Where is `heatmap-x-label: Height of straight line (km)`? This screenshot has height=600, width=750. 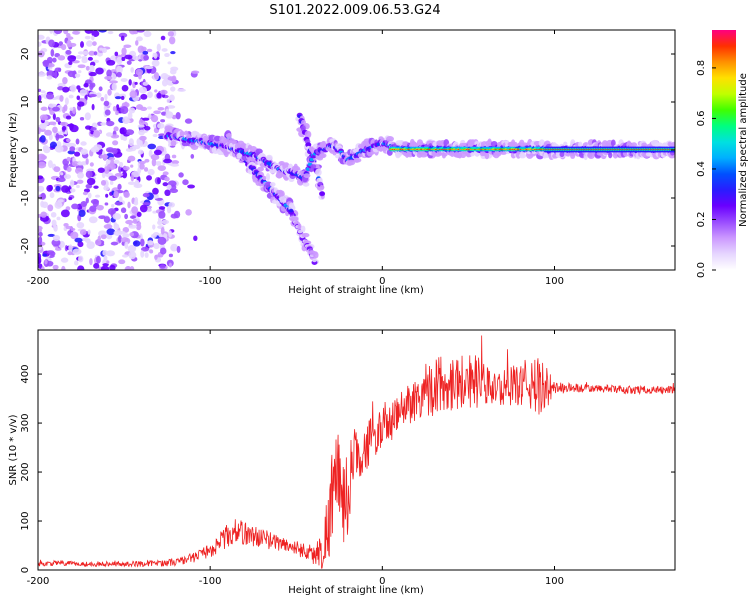
heatmap-x-label: Height of straight line (km) is located at coordinates (356, 290).